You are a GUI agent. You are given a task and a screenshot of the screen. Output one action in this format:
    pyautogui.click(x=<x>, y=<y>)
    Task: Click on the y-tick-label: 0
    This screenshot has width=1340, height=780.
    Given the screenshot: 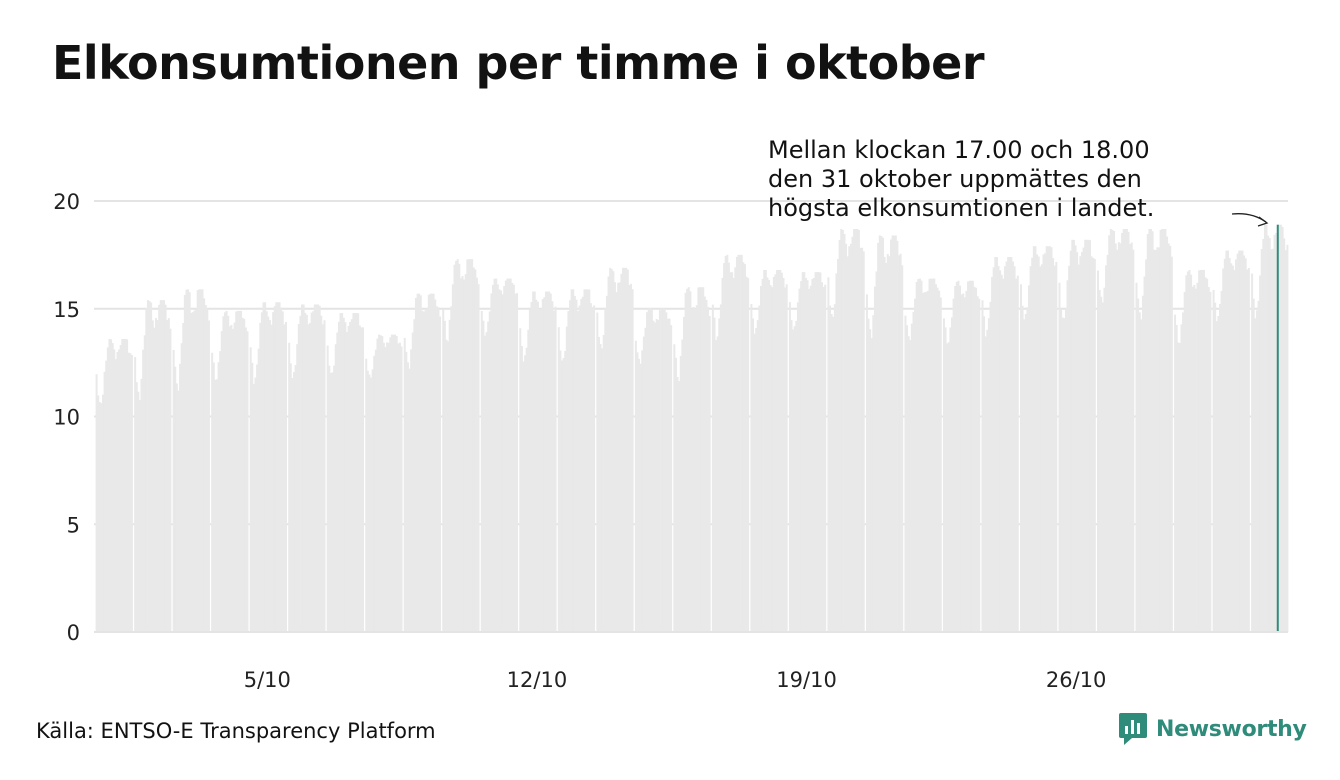 What is the action you would take?
    pyautogui.click(x=73, y=633)
    